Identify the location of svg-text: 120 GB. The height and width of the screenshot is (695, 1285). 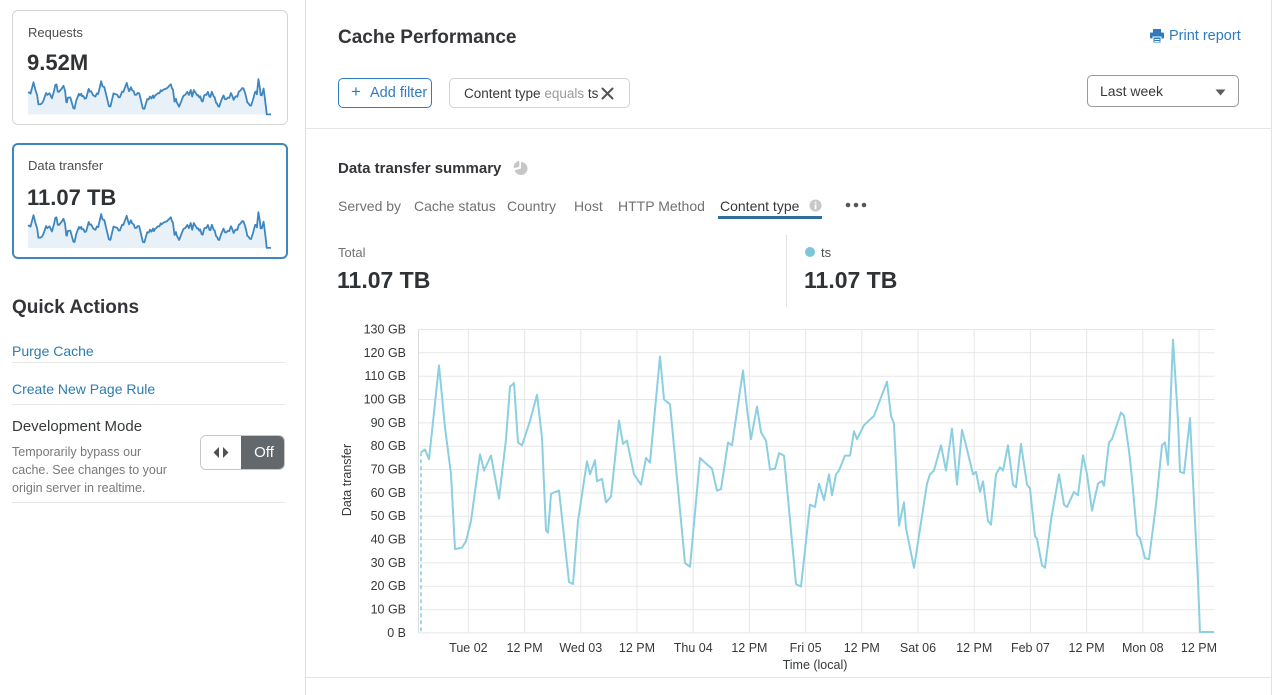
(385, 353).